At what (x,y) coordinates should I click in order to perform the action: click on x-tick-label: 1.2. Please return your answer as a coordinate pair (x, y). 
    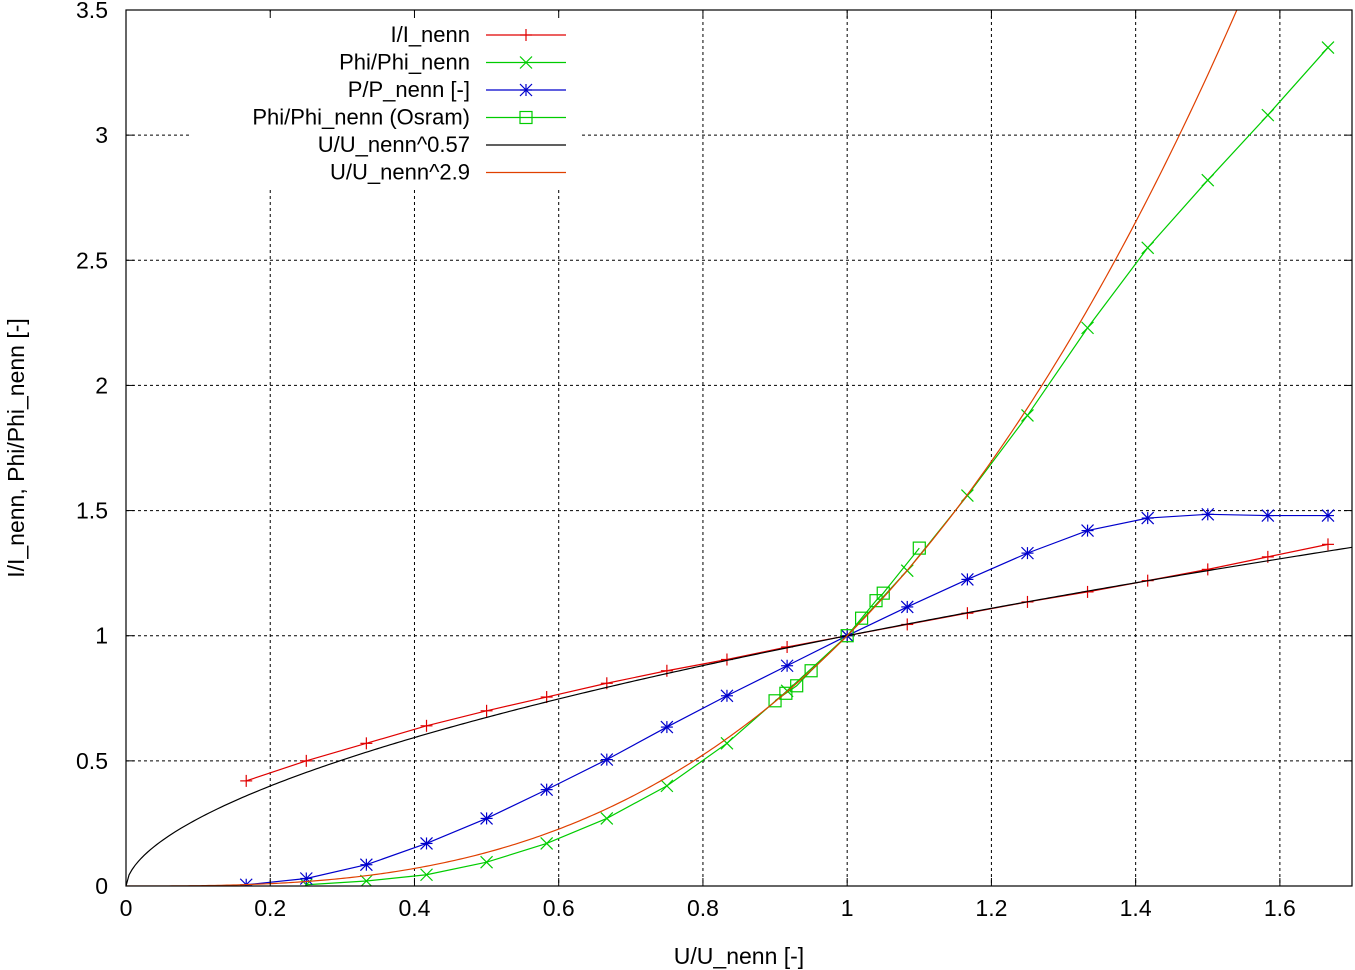
    Looking at the image, I should click on (991, 908).